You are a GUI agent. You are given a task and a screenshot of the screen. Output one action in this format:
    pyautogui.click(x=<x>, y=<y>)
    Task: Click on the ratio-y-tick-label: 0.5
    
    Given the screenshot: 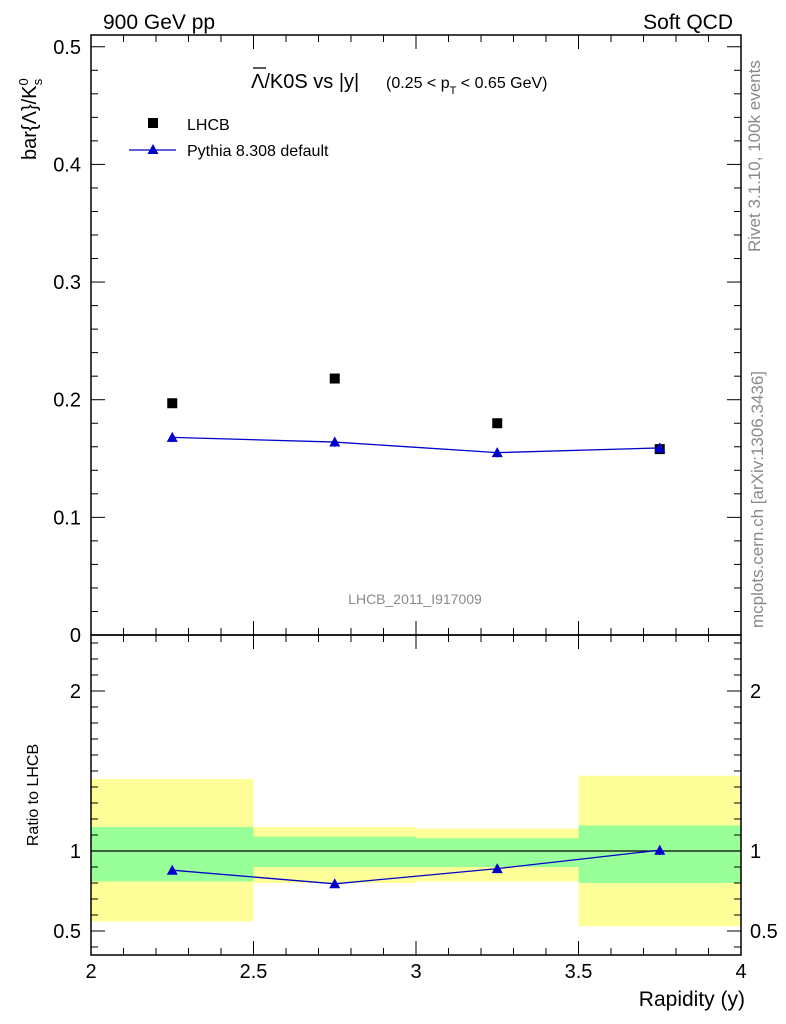 What is the action you would take?
    pyautogui.click(x=67, y=932)
    